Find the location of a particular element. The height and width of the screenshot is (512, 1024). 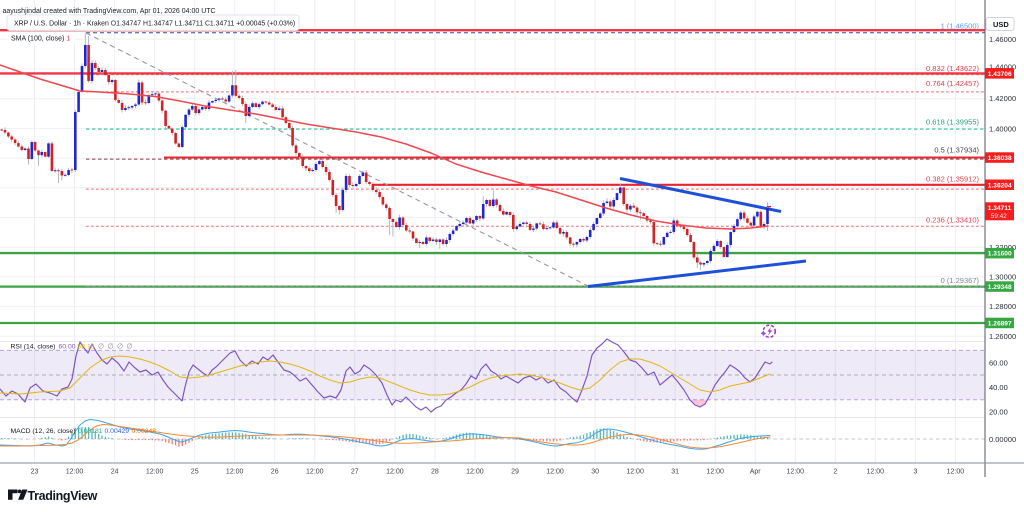

svg-text: 1.38038 is located at coordinates (1000, 158).